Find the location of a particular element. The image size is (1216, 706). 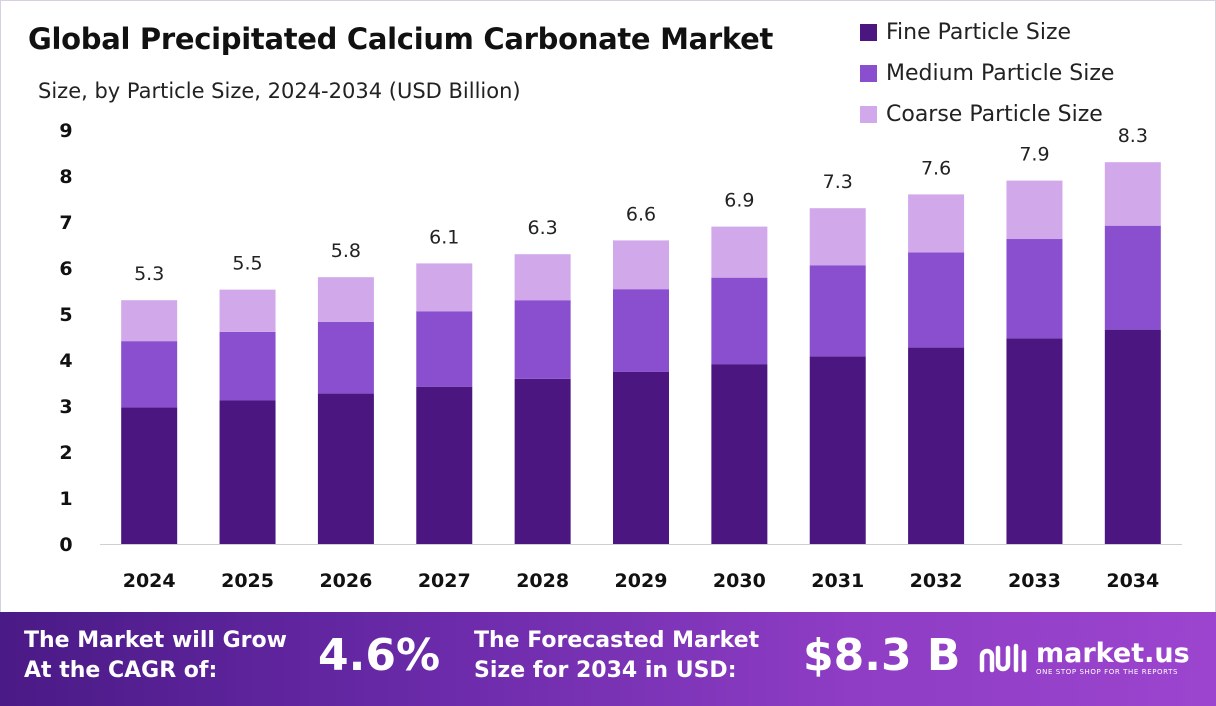

x-tick-label: 2031 is located at coordinates (837, 581).